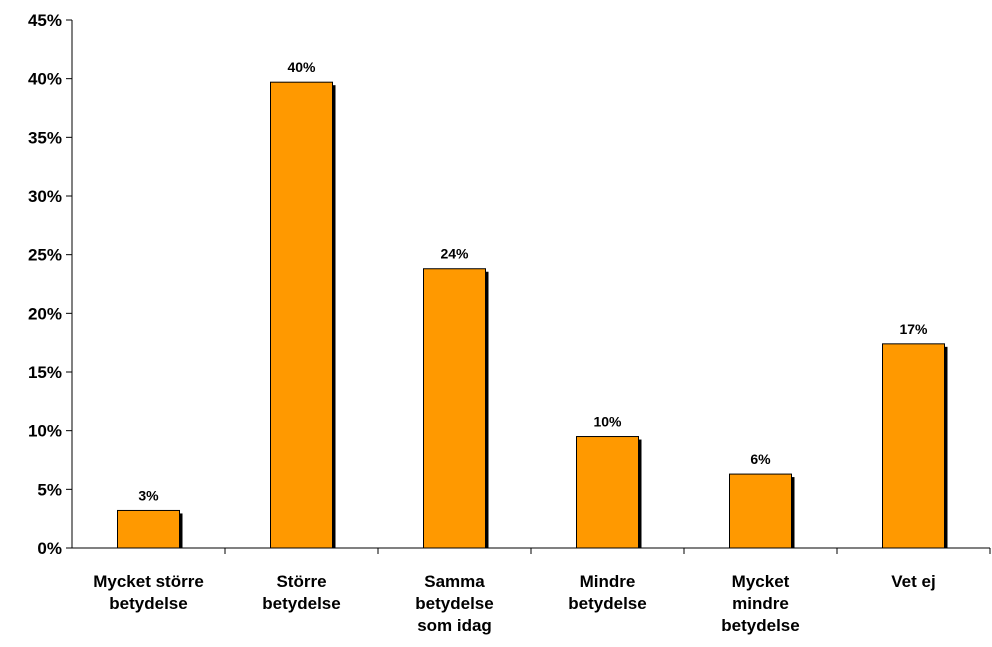 This screenshot has width=992, height=647. I want to click on category-label: Mycket mindre betydelse, so click(760, 603).